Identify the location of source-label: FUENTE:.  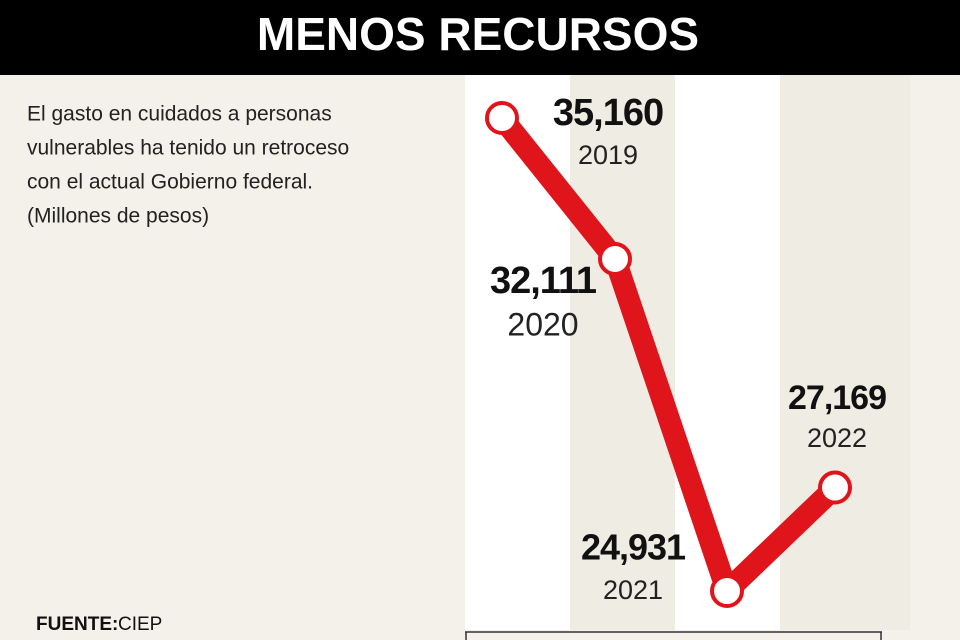
(77, 624).